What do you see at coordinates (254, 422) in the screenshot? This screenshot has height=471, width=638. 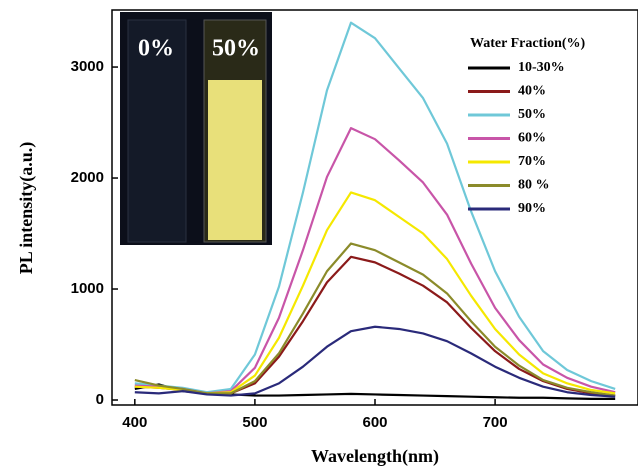 I see `x-tick-label: 500` at bounding box center [254, 422].